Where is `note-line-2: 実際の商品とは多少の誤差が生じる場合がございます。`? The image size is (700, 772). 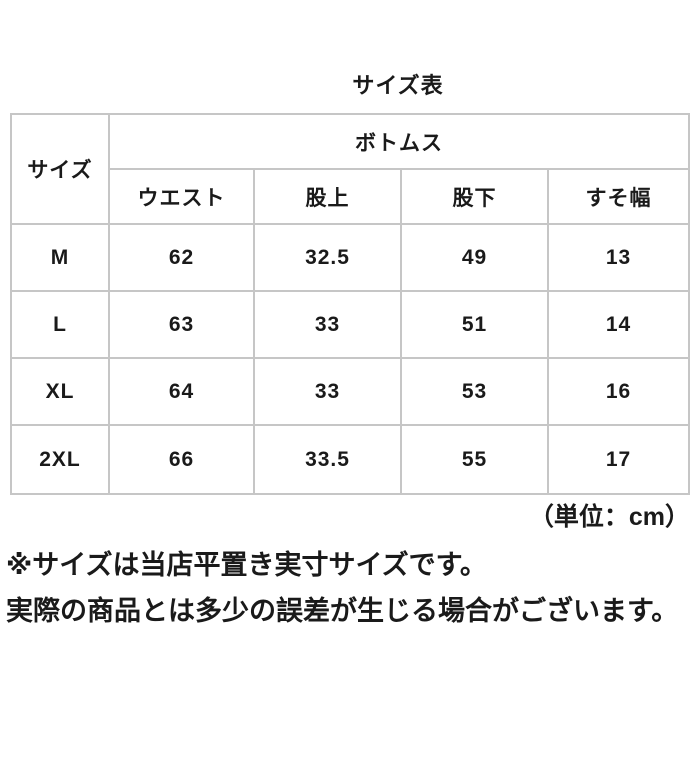
note-line-2: 実際の商品とは多少の誤差が生じる場合がございます。 is located at coordinates (342, 611).